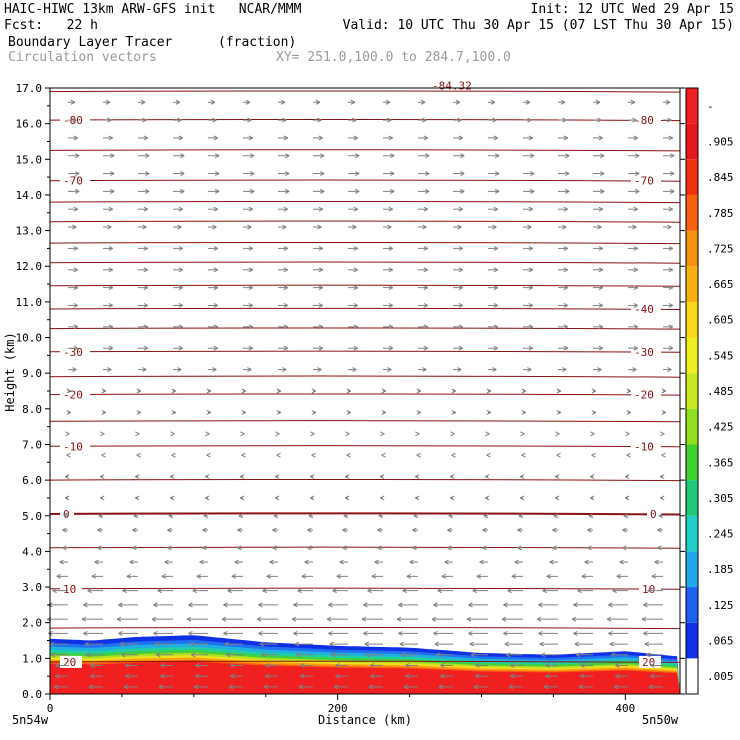 This screenshot has width=740, height=740. Describe the element at coordinates (632, 9) in the screenshot. I see `header-init-time: Init: 12 UTC Wed 29 Apr 15` at that location.